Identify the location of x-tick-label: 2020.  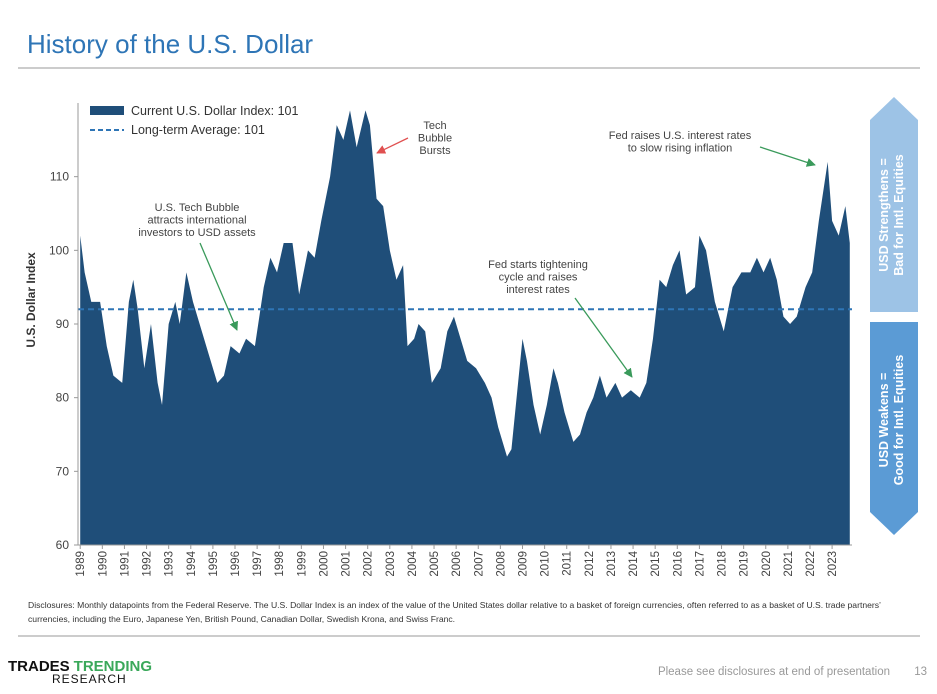
(767, 564).